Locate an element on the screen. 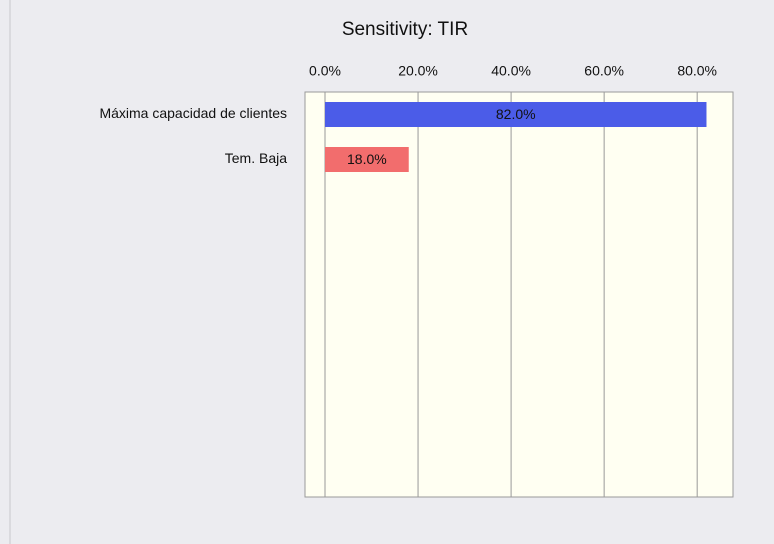  x-tick-label: 80.0% is located at coordinates (697, 71).